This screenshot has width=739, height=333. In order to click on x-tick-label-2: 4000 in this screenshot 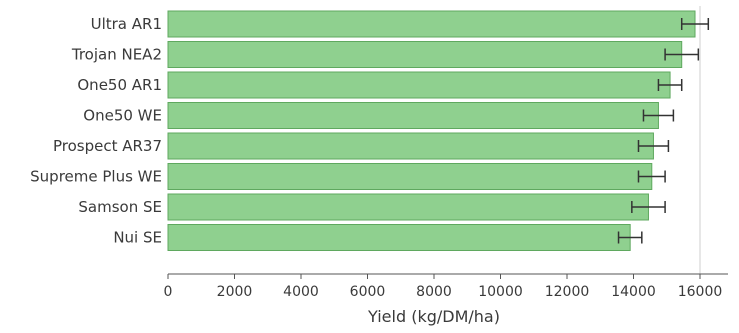, I will do `click(301, 292)`.